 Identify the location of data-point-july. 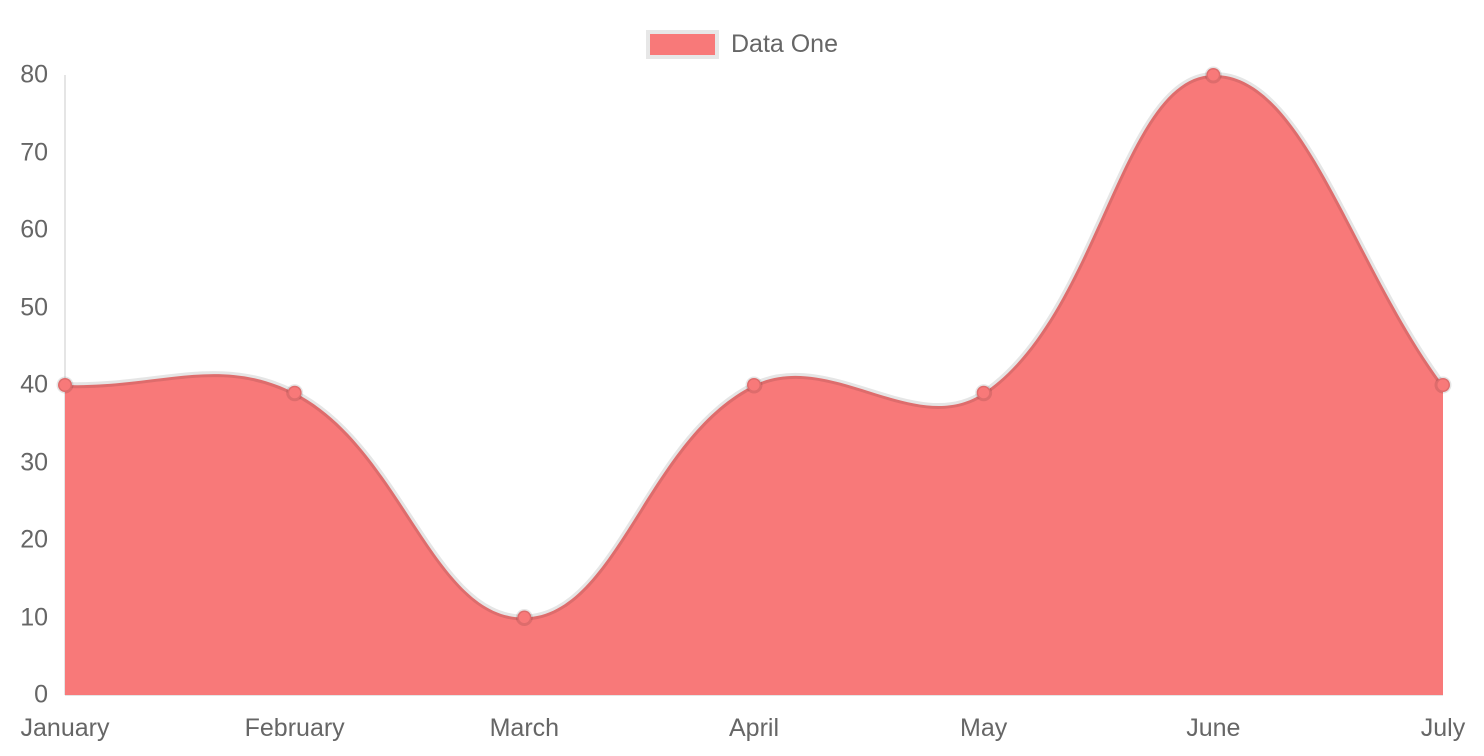
(1443, 385).